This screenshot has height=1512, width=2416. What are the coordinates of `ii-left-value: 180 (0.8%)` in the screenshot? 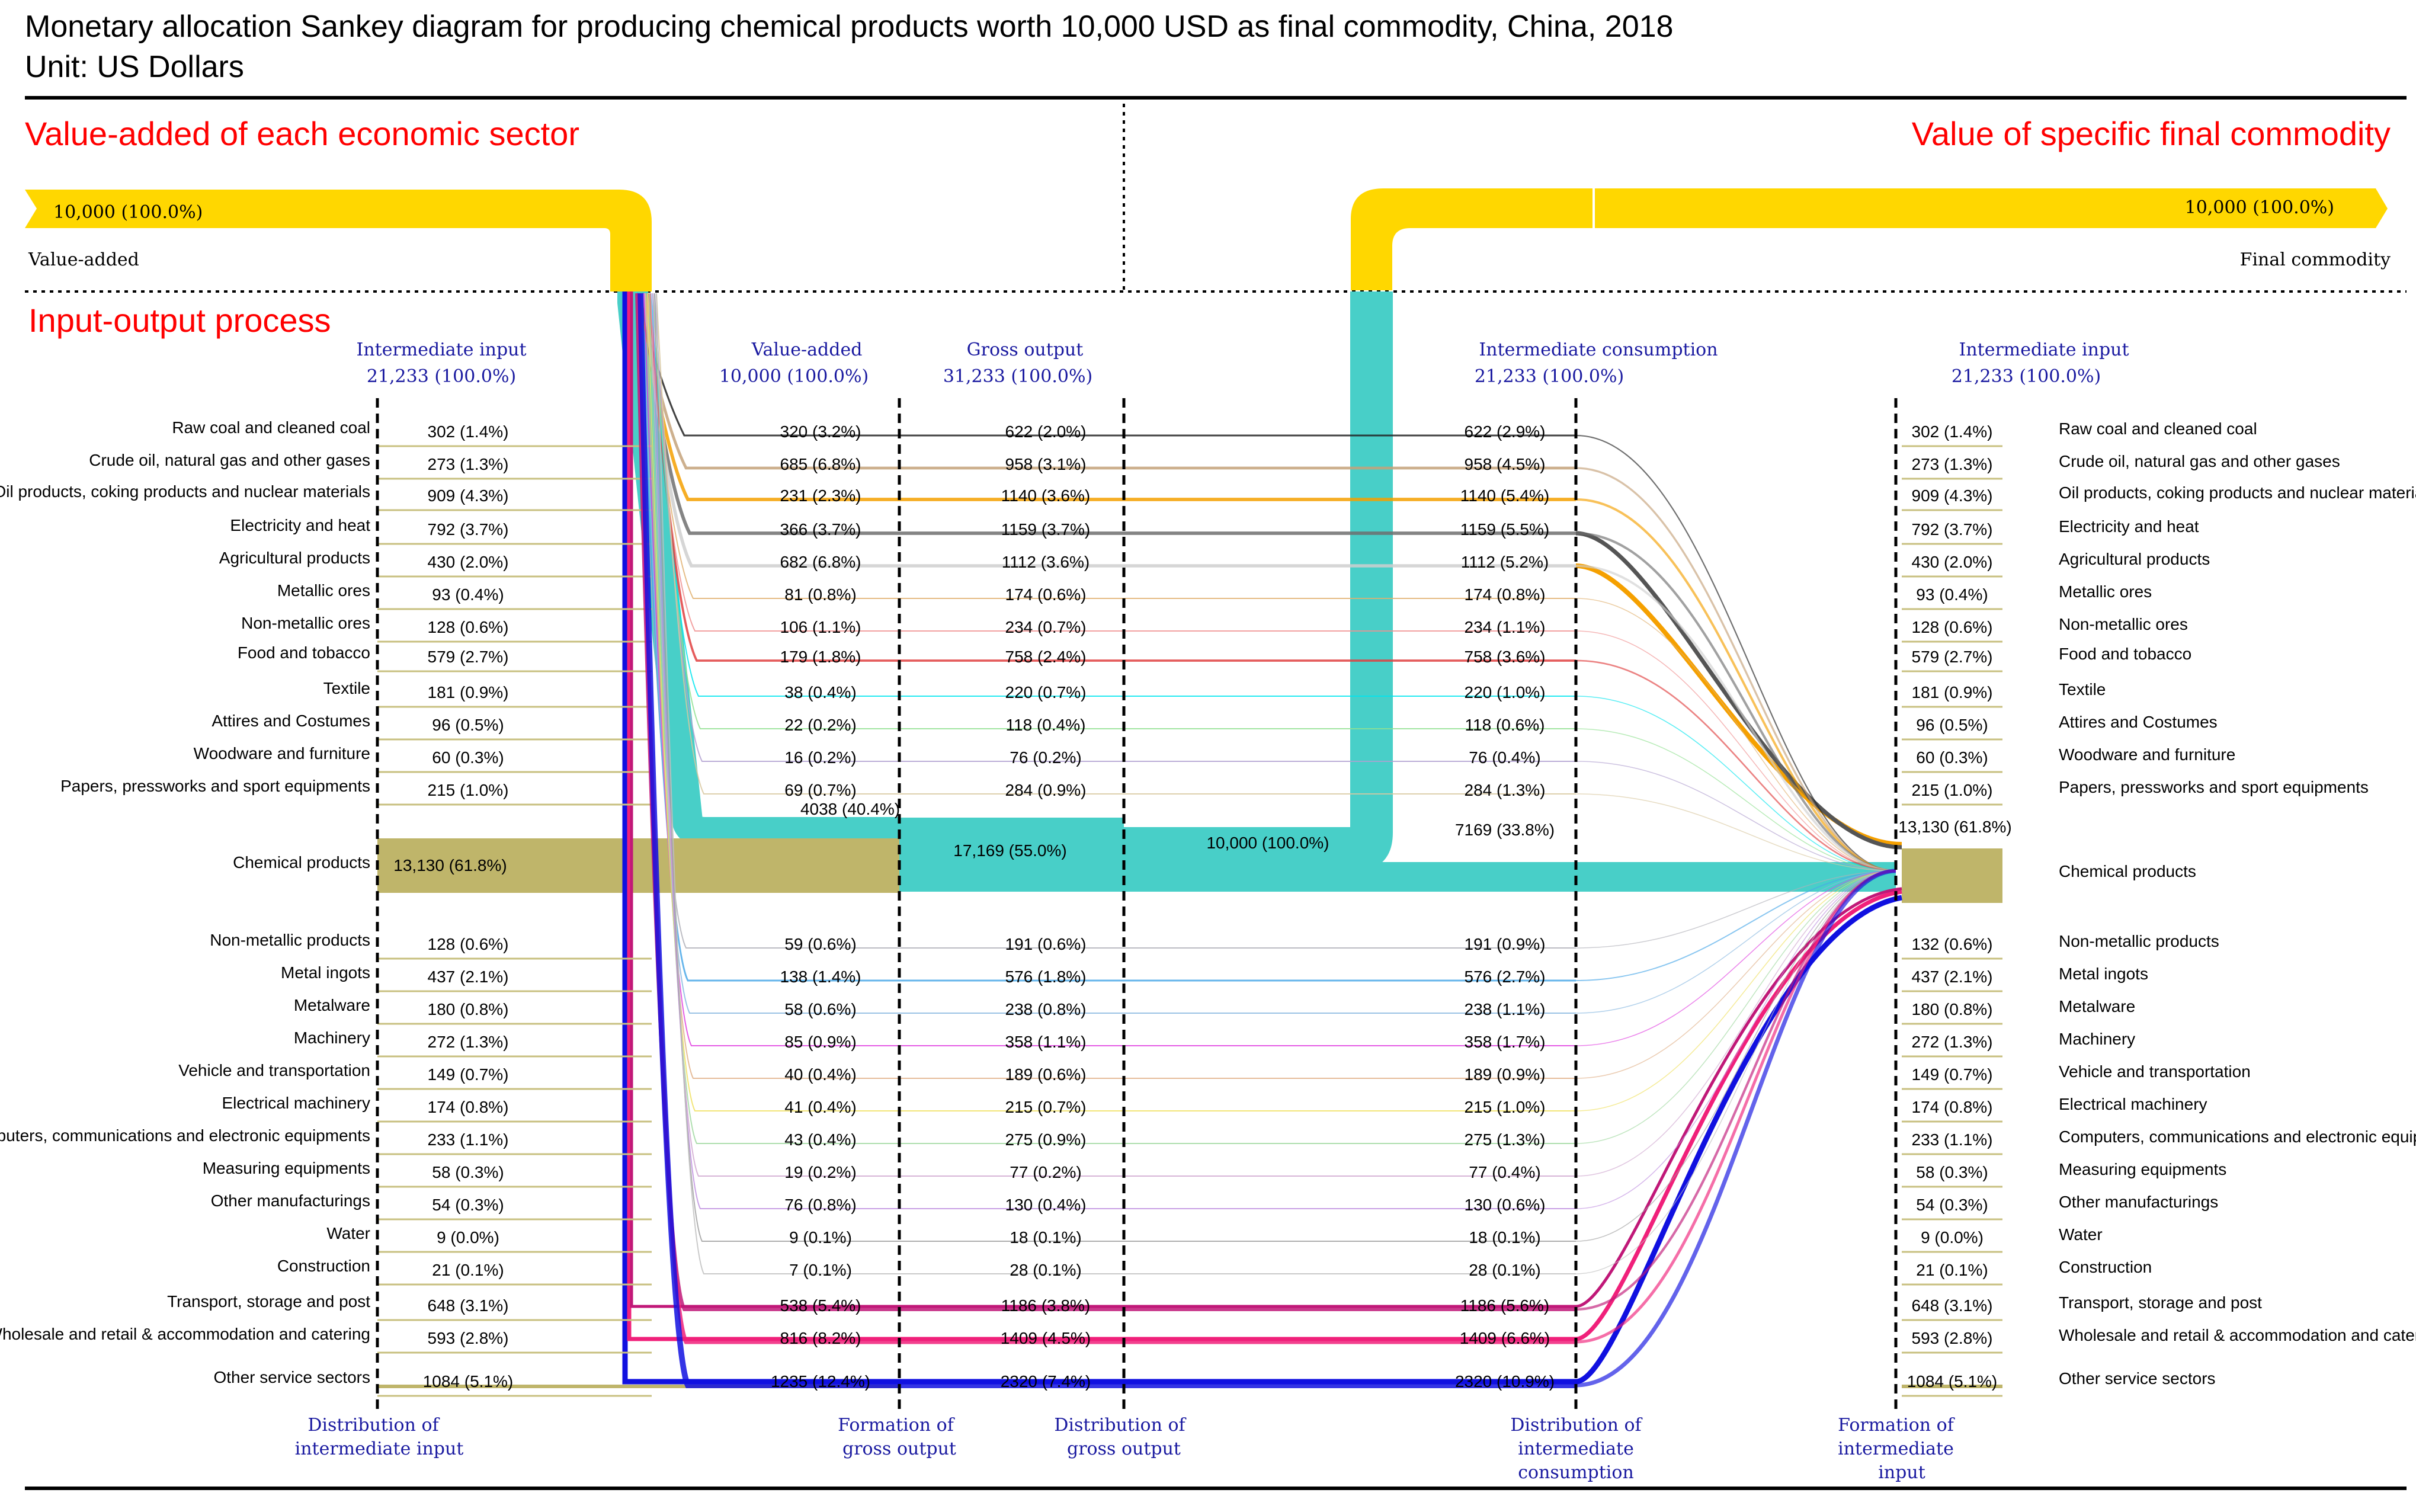 It's located at (469, 1009).